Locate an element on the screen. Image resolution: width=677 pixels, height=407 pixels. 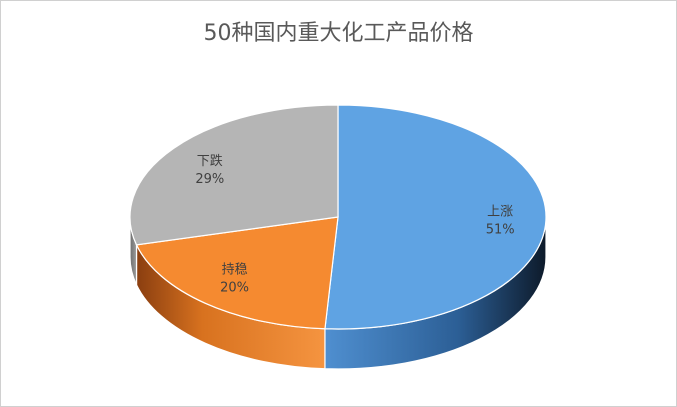
slice-value-label: 20% is located at coordinates (234, 287).